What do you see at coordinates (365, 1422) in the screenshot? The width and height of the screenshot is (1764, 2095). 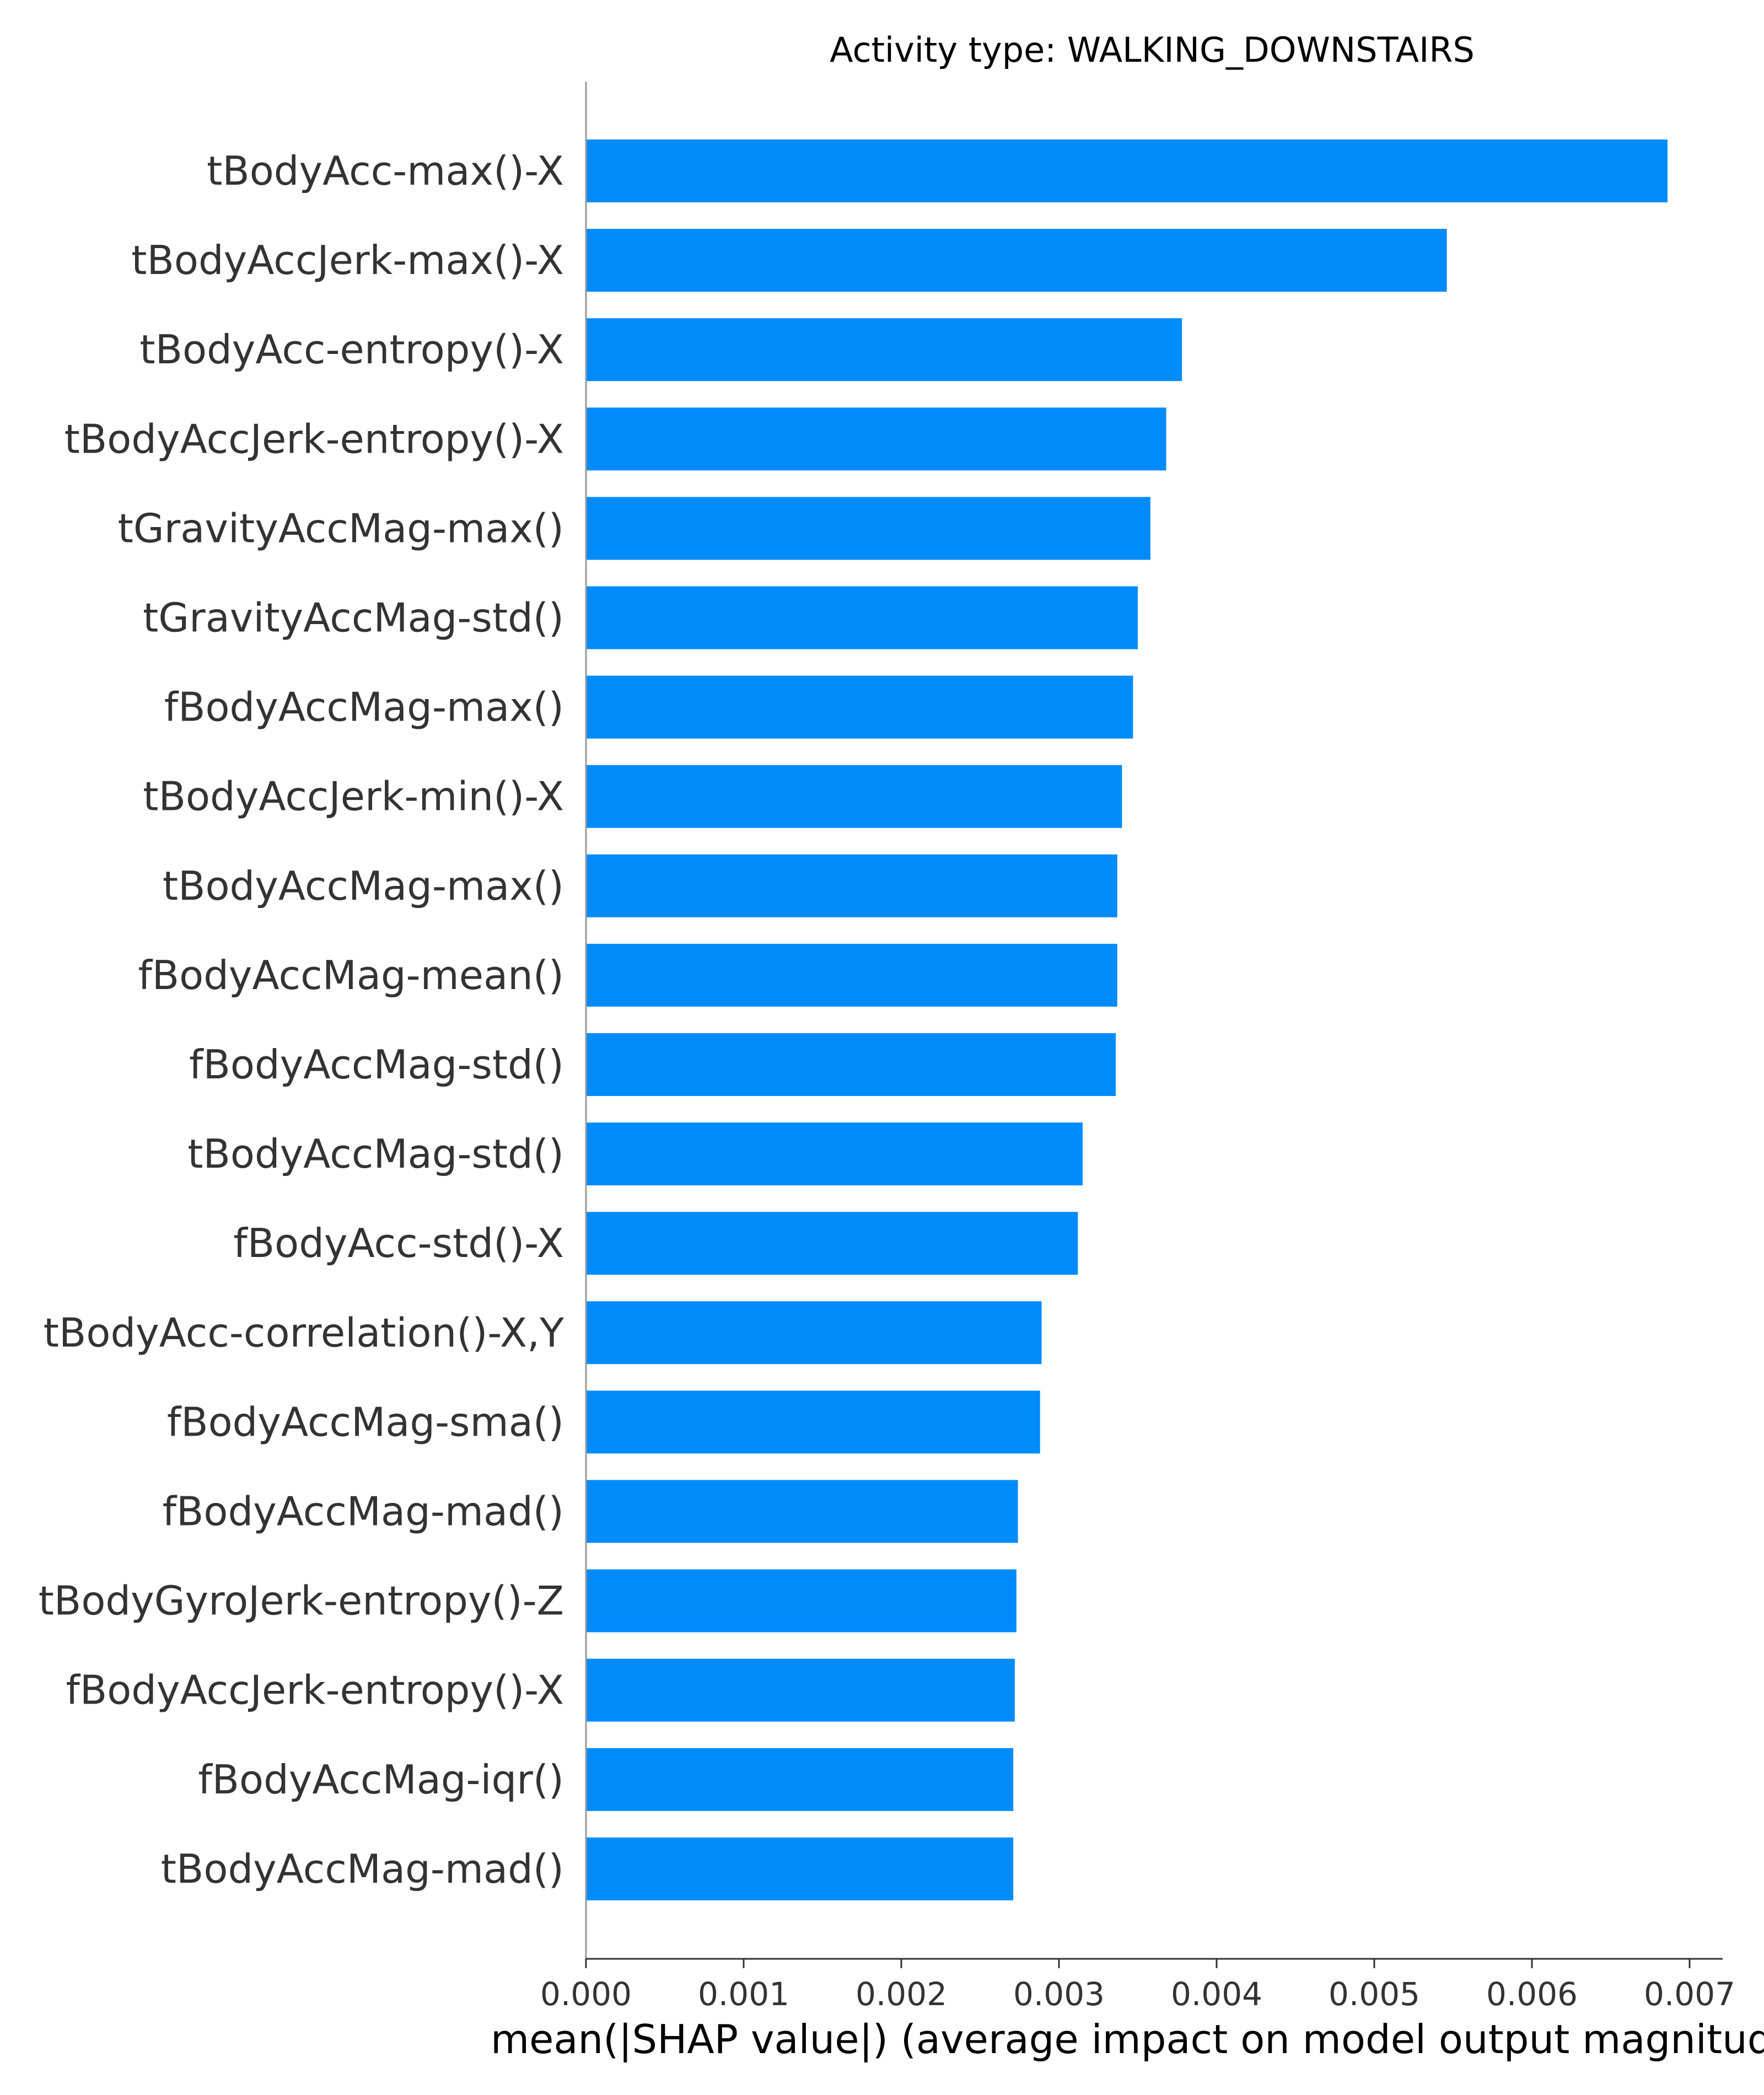 I see `feature-label-14: fBodyAccMag-sma()` at bounding box center [365, 1422].